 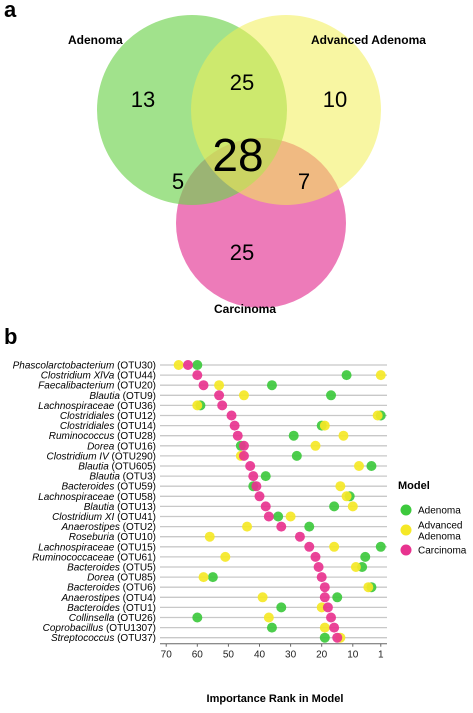 What do you see at coordinates (82, 638) in the screenshot?
I see `genus-name: Streptococcus` at bounding box center [82, 638].